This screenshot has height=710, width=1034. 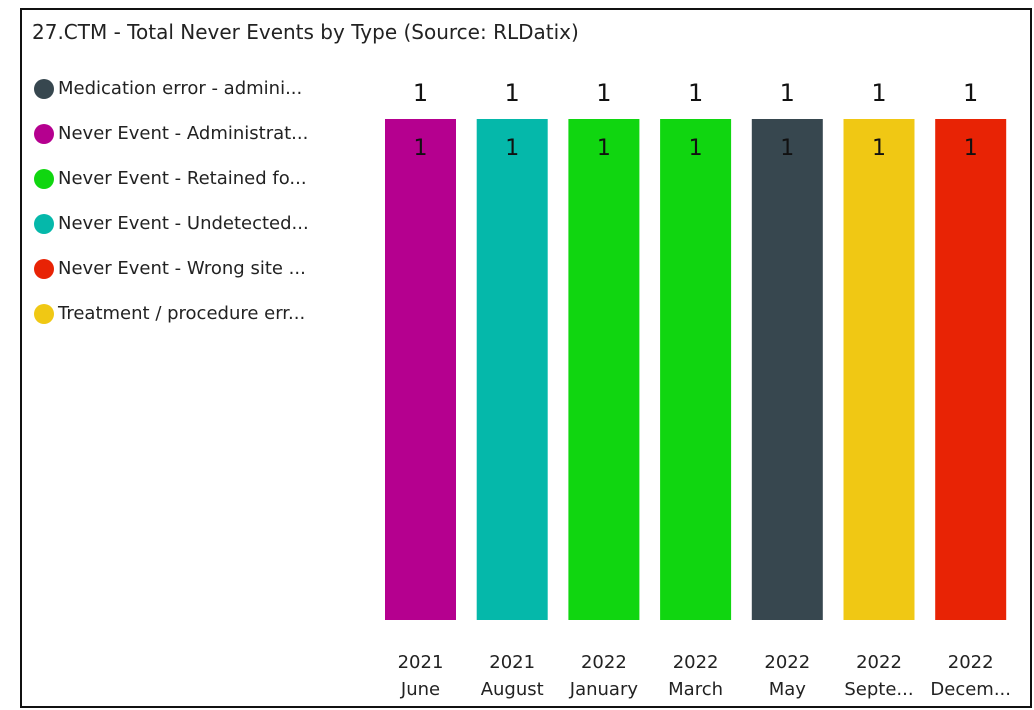 I want to click on x-tick-month-label: March, so click(x=695, y=689).